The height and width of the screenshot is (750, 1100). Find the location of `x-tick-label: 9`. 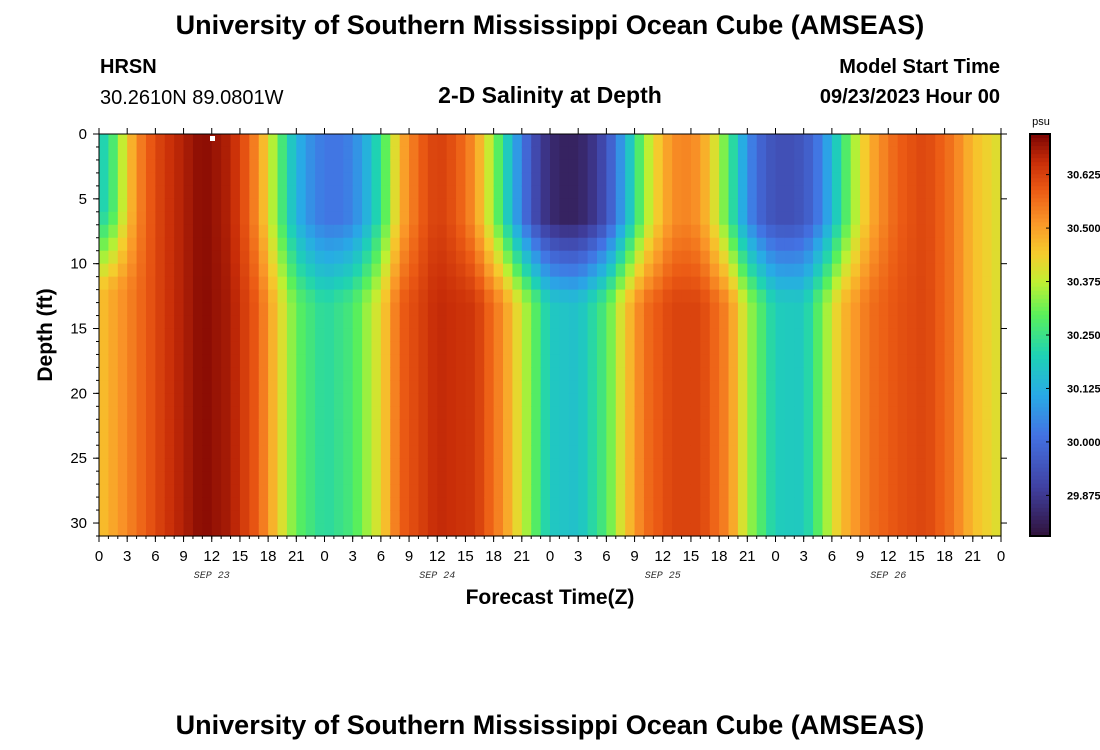

x-tick-label: 9 is located at coordinates (860, 556).